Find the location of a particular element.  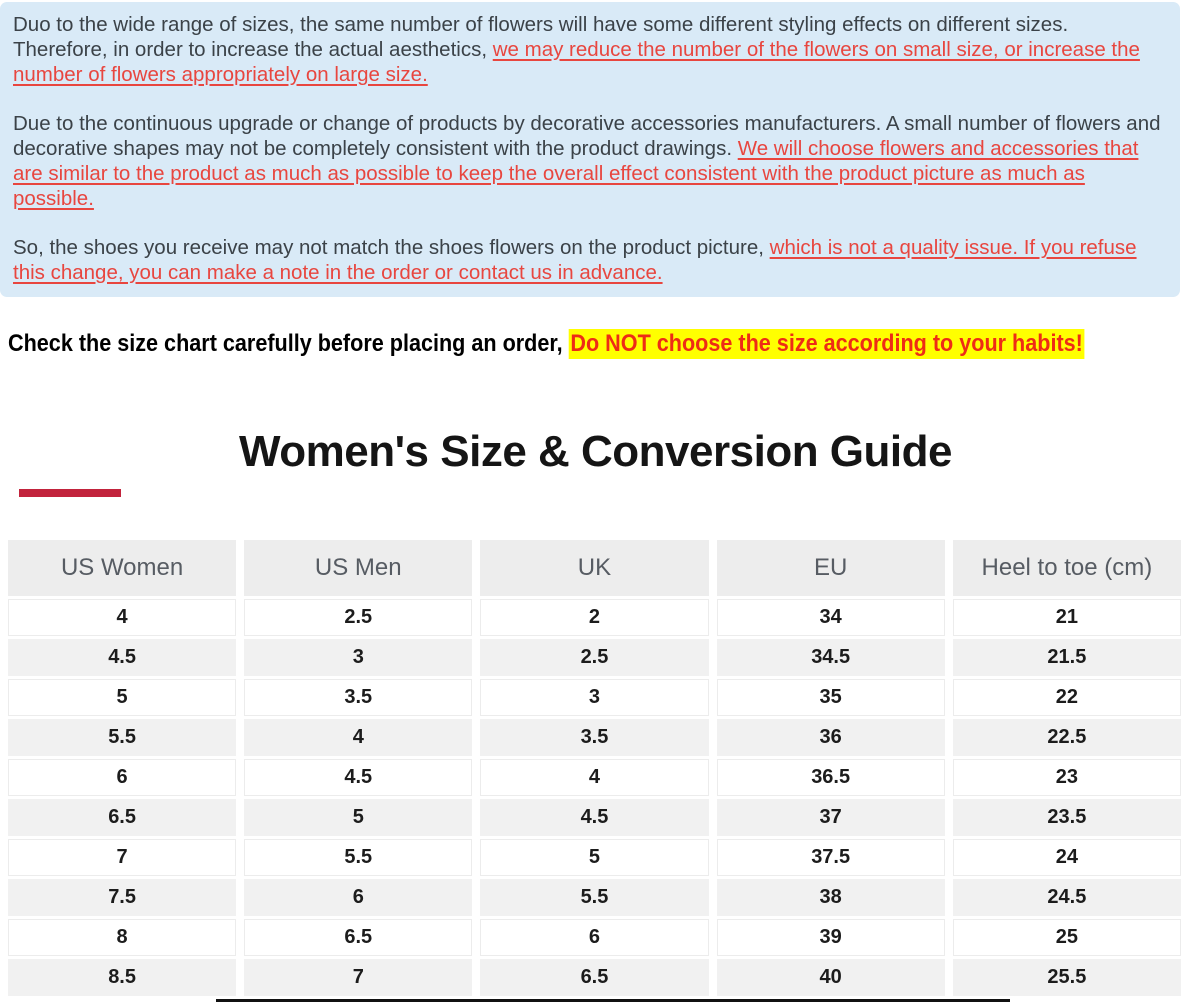

size-cell: 25 is located at coordinates (1066, 937).